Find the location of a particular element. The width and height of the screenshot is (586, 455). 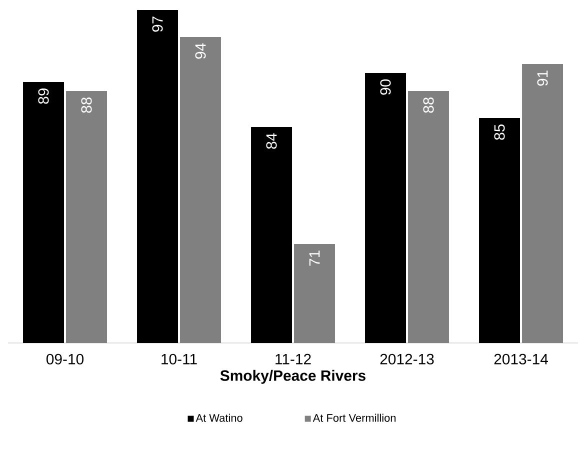

data-label: 84 is located at coordinates (271, 141).